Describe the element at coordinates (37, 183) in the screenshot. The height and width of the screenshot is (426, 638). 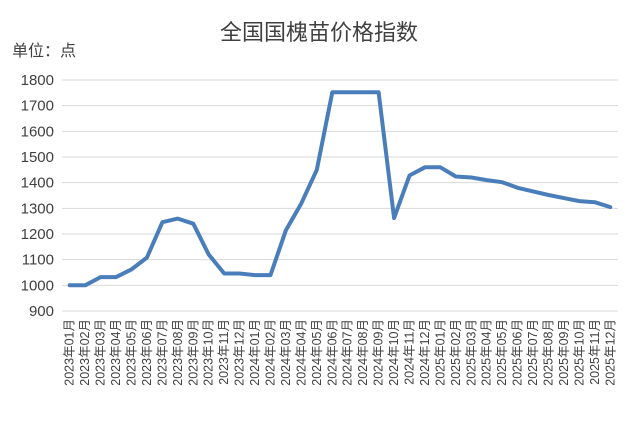
I see `y-tick-label: 1400` at that location.